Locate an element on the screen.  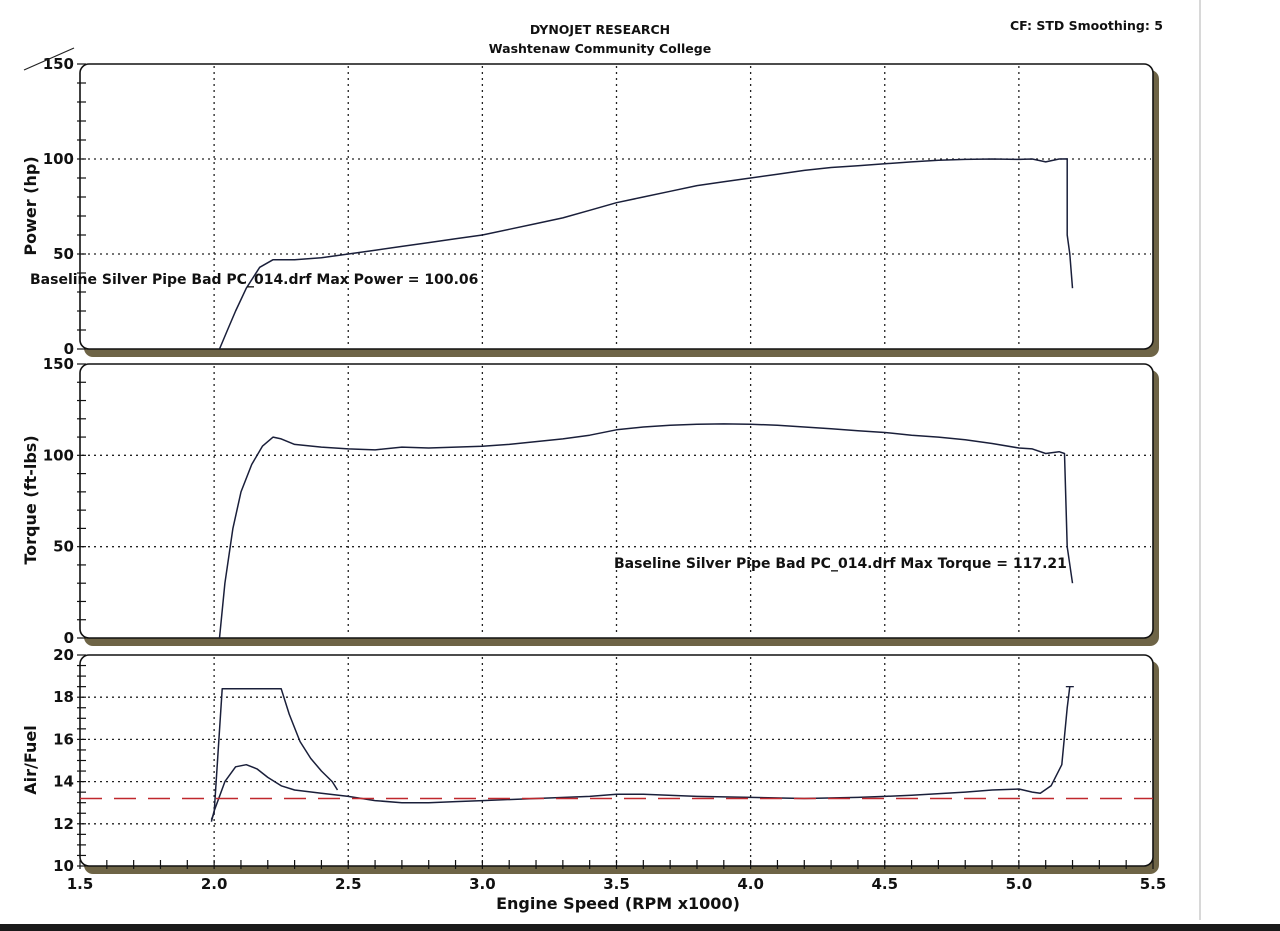
y-tick-label: 10 is located at coordinates (63, 866).